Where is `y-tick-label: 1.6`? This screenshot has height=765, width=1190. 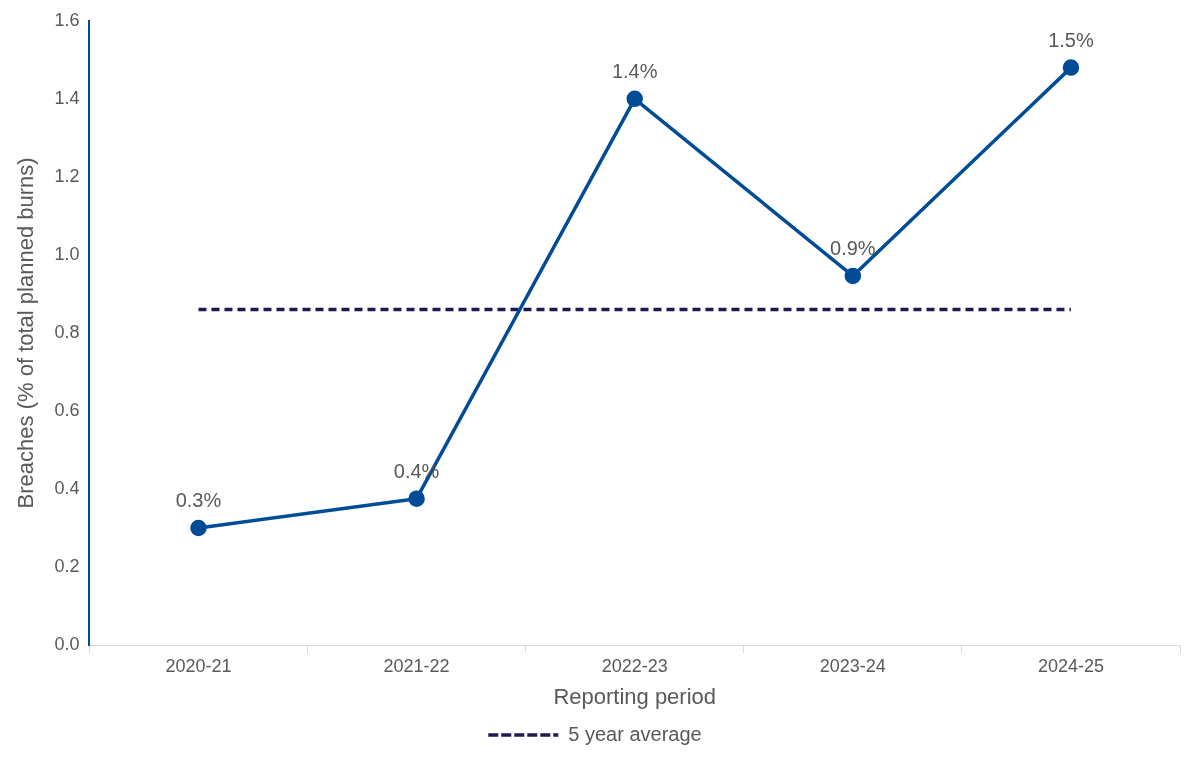 y-tick-label: 1.6 is located at coordinates (67, 19).